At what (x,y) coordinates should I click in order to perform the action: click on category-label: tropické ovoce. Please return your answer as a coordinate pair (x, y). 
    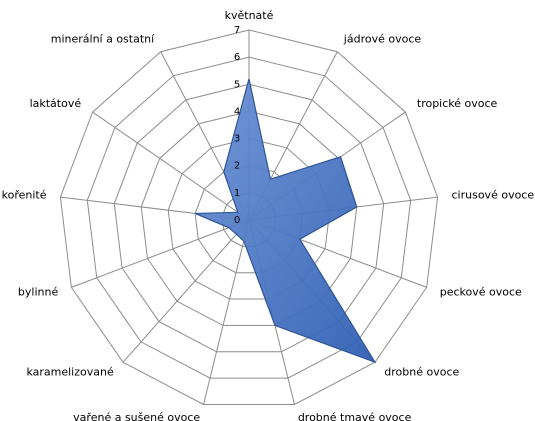
    Looking at the image, I should click on (457, 103).